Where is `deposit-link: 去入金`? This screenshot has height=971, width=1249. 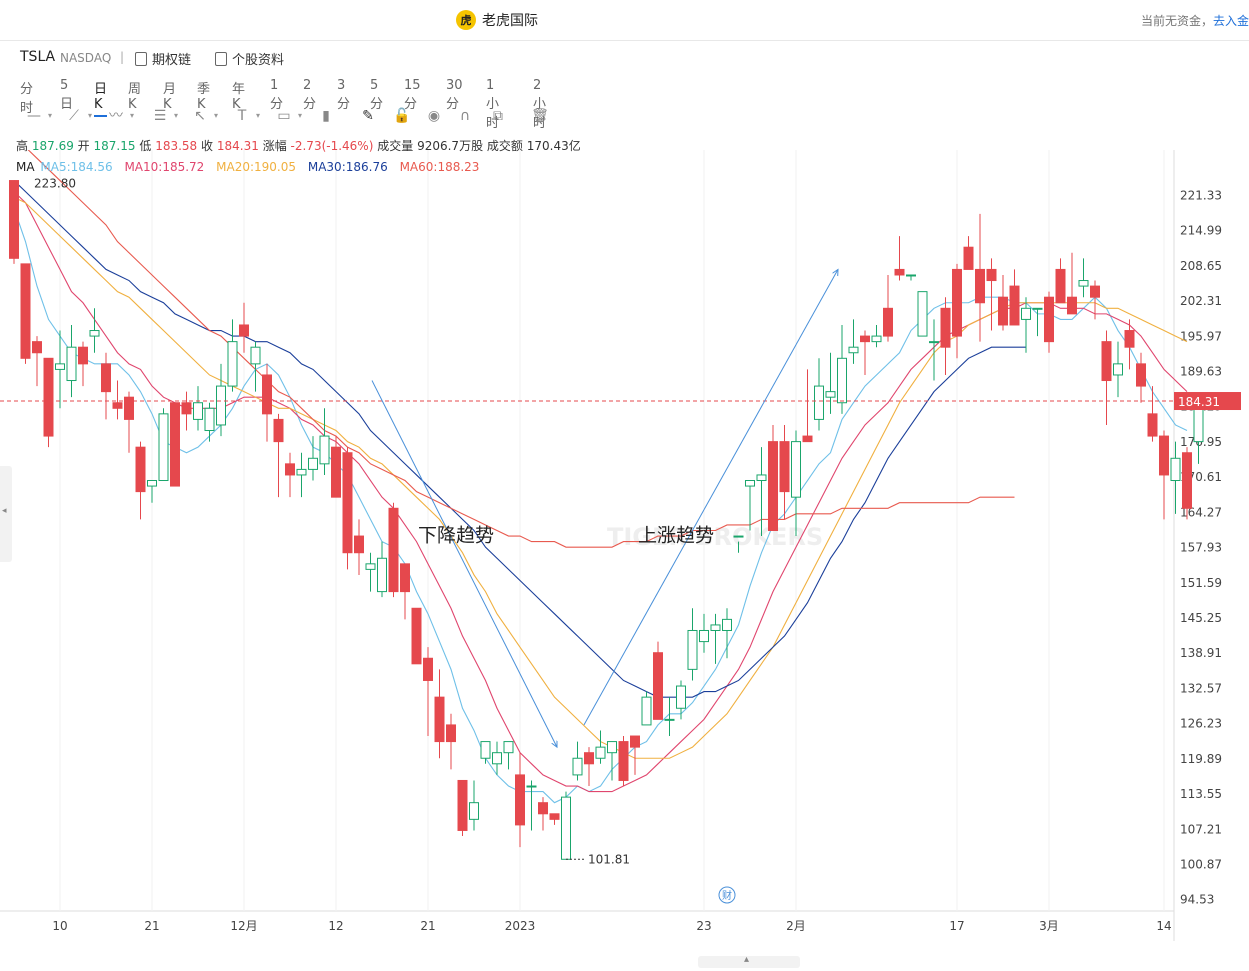
deposit-link: 去入金 is located at coordinates (1230, 21).